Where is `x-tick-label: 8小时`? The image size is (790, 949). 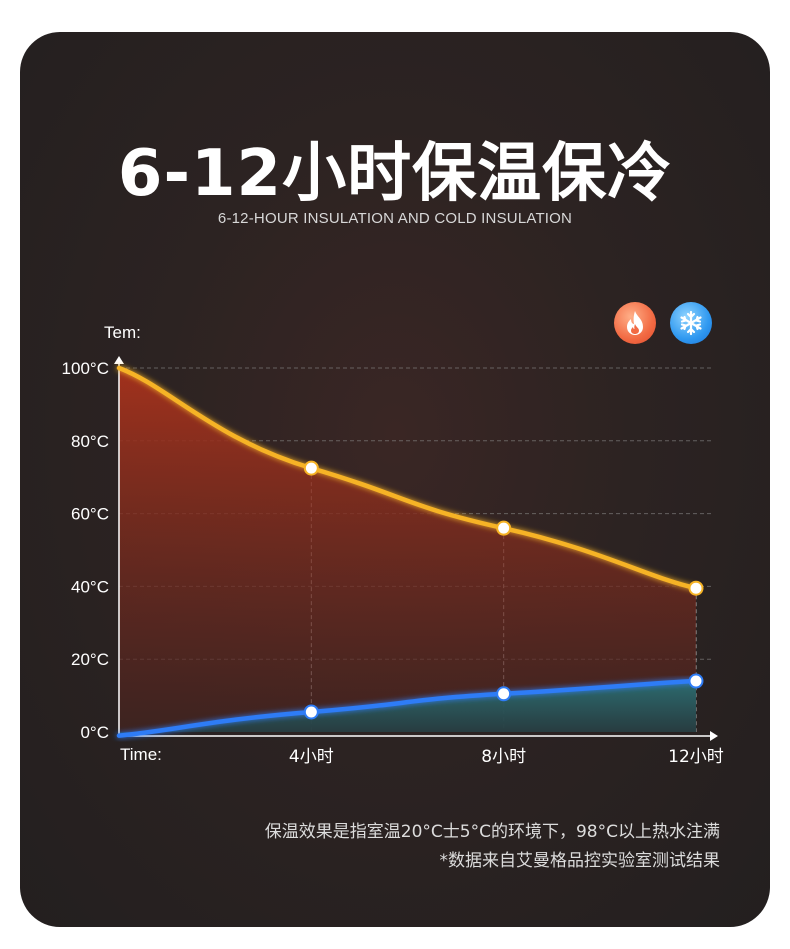 x-tick-label: 8小时 is located at coordinates (503, 757).